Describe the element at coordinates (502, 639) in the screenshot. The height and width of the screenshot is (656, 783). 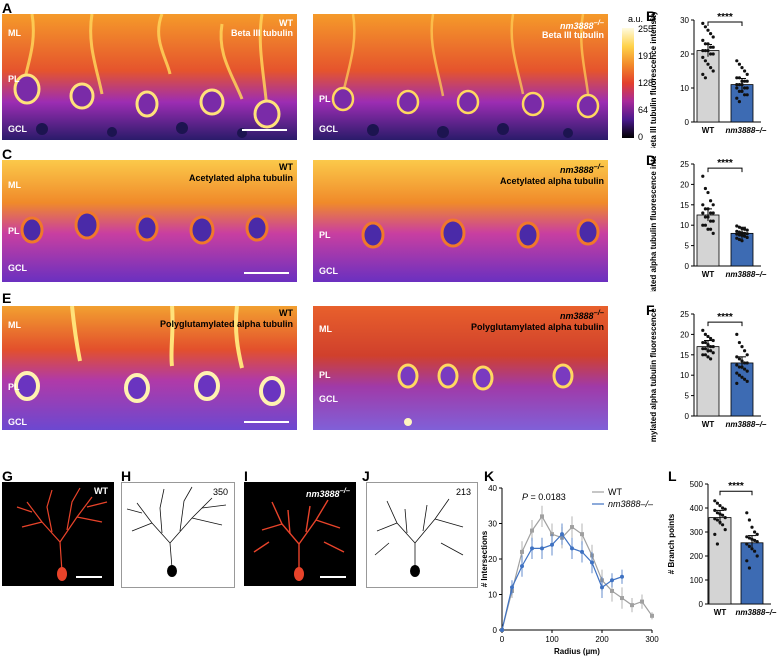
I see `x-tick-label: 0` at that location.